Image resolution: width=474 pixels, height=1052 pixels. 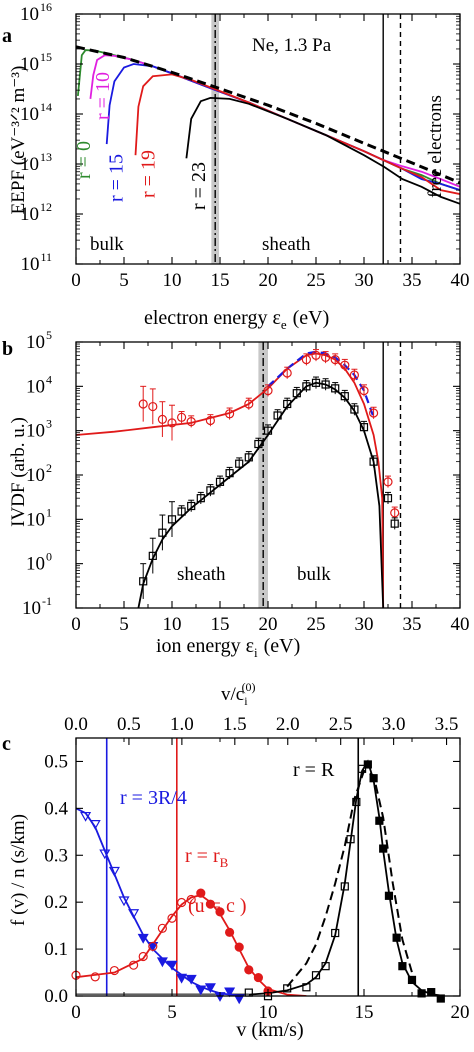 What do you see at coordinates (6, 744) in the screenshot?
I see `panel-letter: c` at bounding box center [6, 744].